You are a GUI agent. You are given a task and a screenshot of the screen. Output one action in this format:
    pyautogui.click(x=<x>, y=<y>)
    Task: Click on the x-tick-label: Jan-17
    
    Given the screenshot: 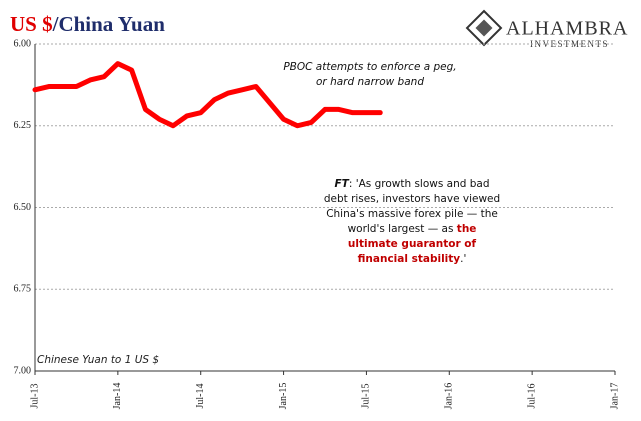 What is the action you would take?
    pyautogui.click(x=614, y=396)
    